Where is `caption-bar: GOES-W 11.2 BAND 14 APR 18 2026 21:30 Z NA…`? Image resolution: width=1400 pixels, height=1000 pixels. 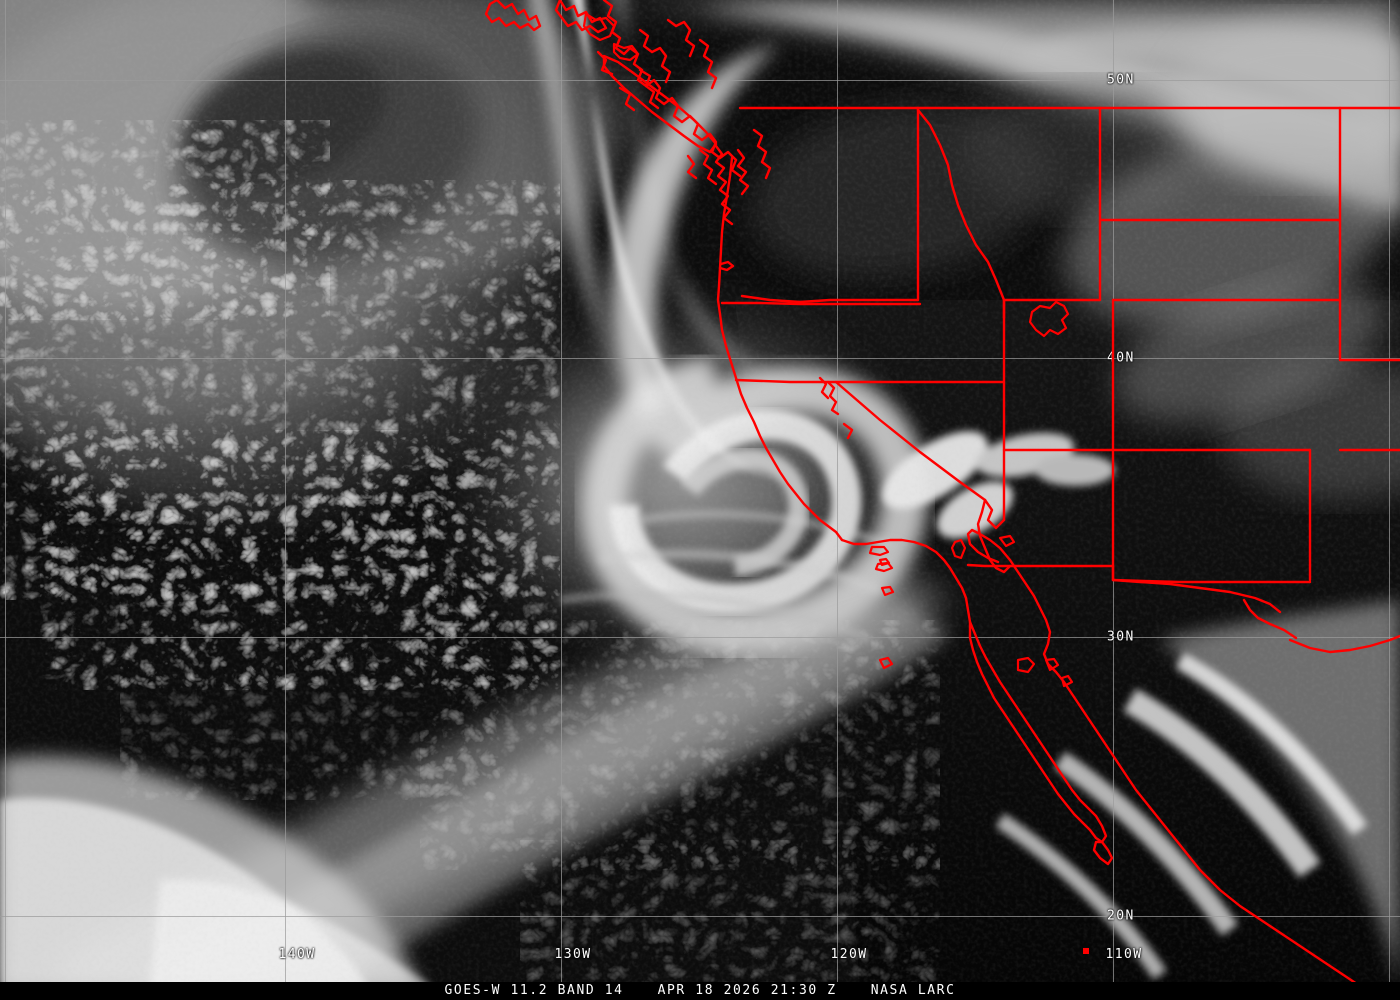
caption-bar: GOES-W 11.2 BAND 14 APR 18 2026 21:30 Z NA… is located at coordinates (700, 991).